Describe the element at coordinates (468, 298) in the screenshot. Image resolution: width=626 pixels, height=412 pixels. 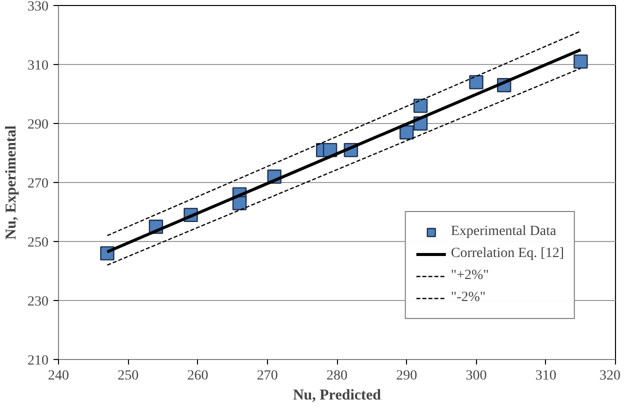
I see `legend-label: "-2%"` at that location.